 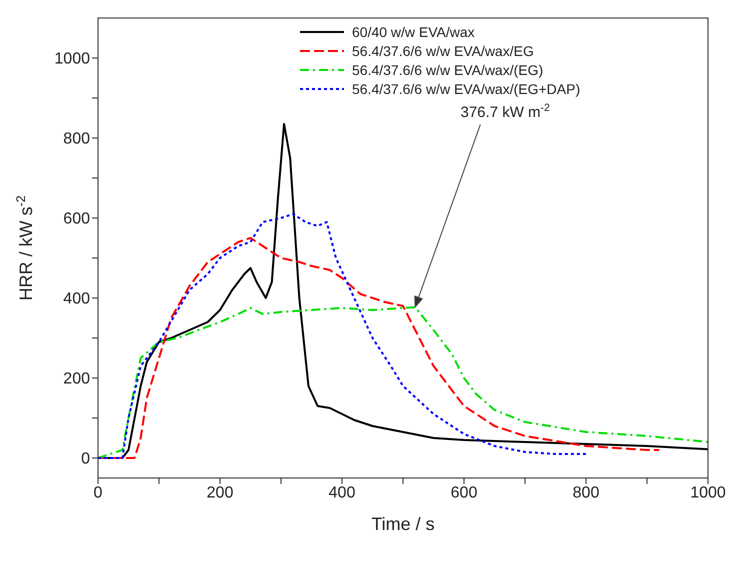 I want to click on x-tick-label: 0, so click(x=98, y=493).